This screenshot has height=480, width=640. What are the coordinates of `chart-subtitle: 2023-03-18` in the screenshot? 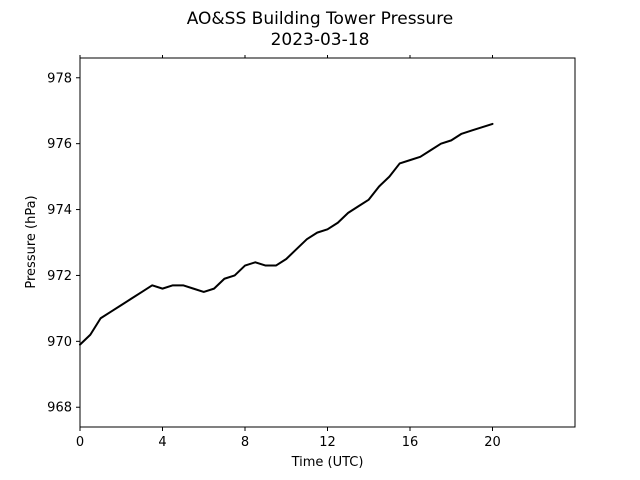 It's located at (320, 40).